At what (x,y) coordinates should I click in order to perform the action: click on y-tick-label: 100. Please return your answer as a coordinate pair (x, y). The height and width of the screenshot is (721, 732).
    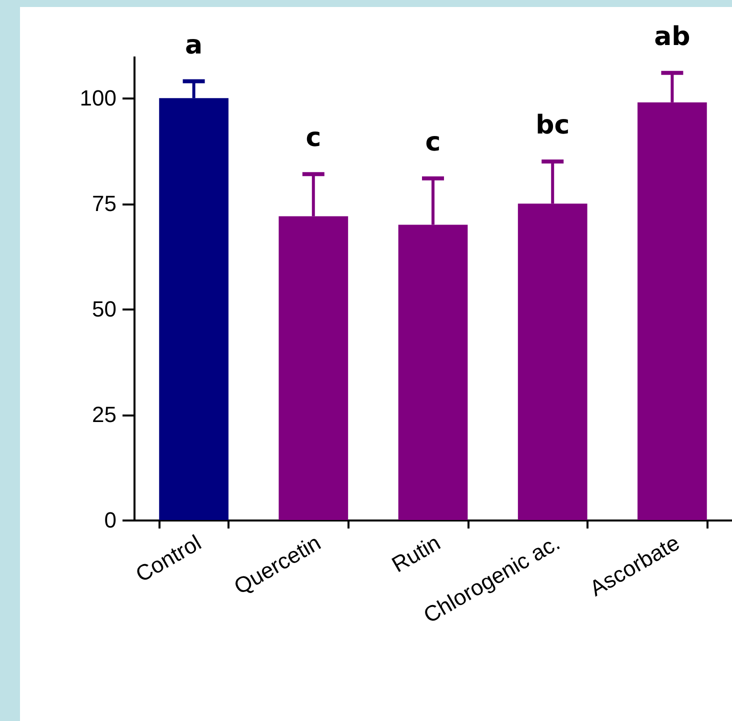
    Looking at the image, I should click on (98, 98).